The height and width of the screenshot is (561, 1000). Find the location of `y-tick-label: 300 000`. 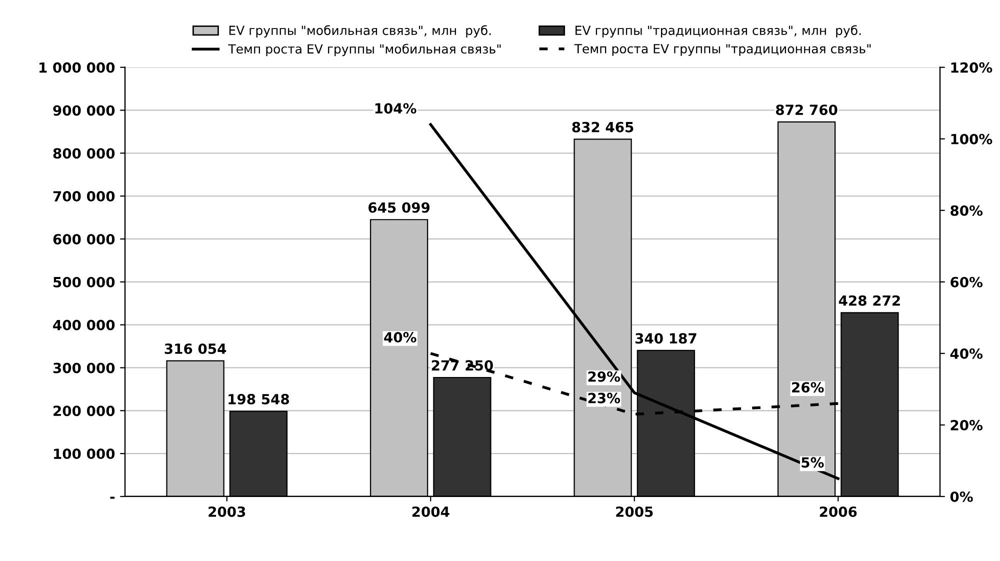

y-tick-label: 300 000 is located at coordinates (84, 368).